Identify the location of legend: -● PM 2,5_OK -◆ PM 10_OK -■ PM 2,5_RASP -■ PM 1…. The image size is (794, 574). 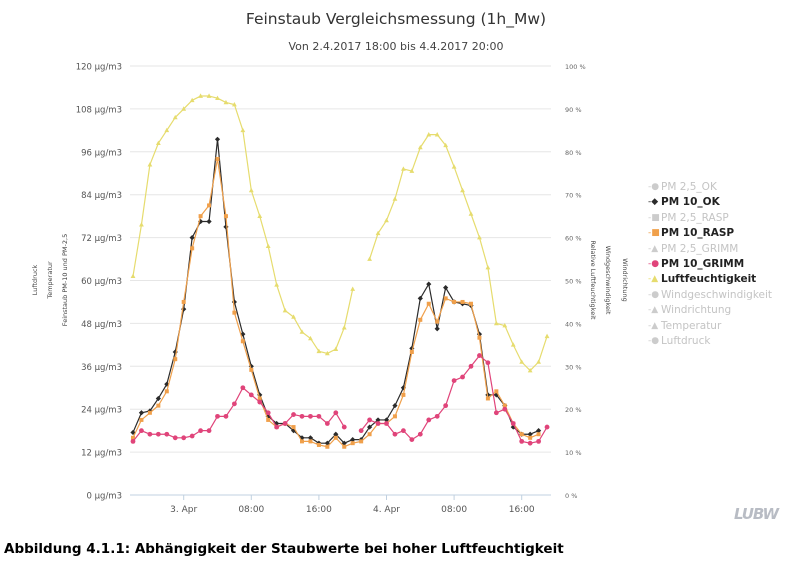
(710, 264).